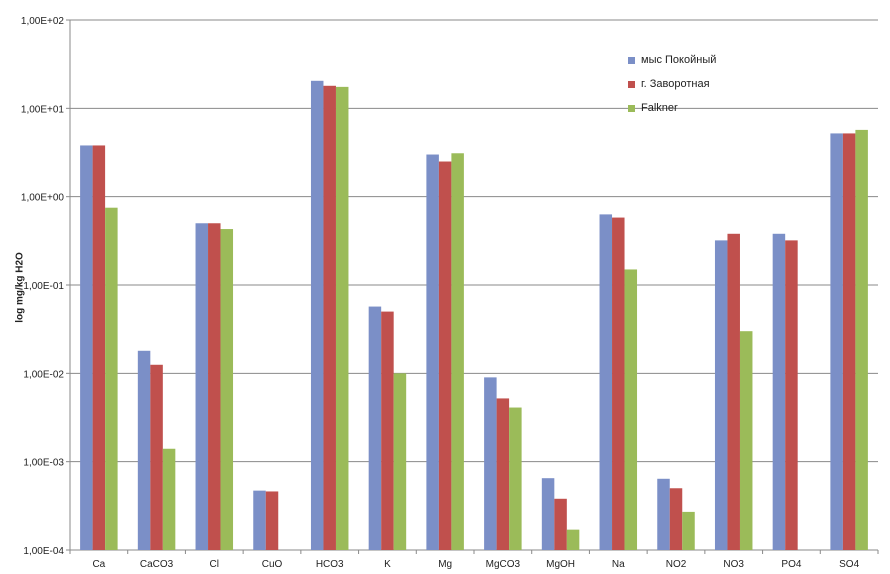 This screenshot has height=574, width=890. I want to click on y-tick-label: 1,00E-03, so click(43, 463).